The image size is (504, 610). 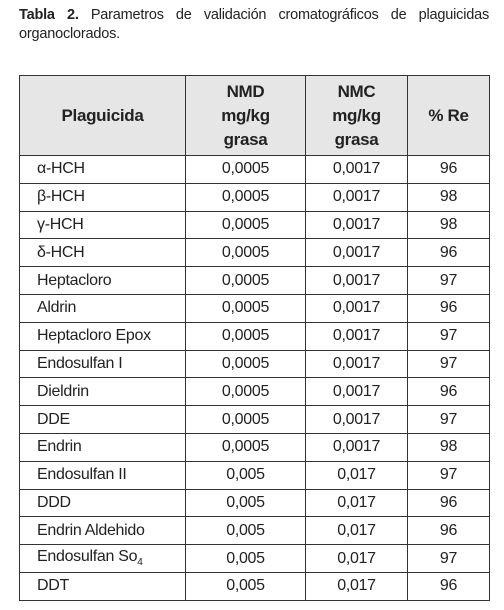 What do you see at coordinates (102, 253) in the screenshot?
I see `pesticide-cell: δ-HCH` at bounding box center [102, 253].